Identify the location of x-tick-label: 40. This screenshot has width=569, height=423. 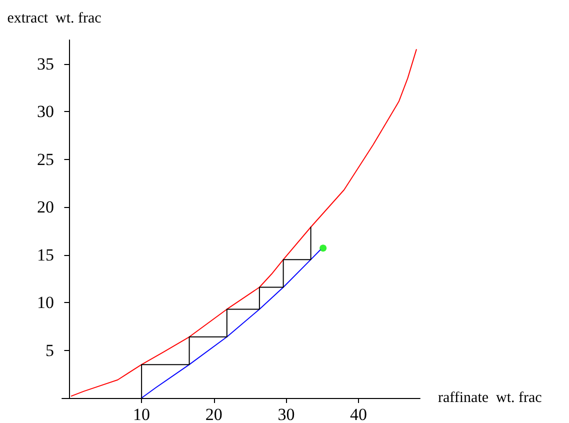
(359, 414).